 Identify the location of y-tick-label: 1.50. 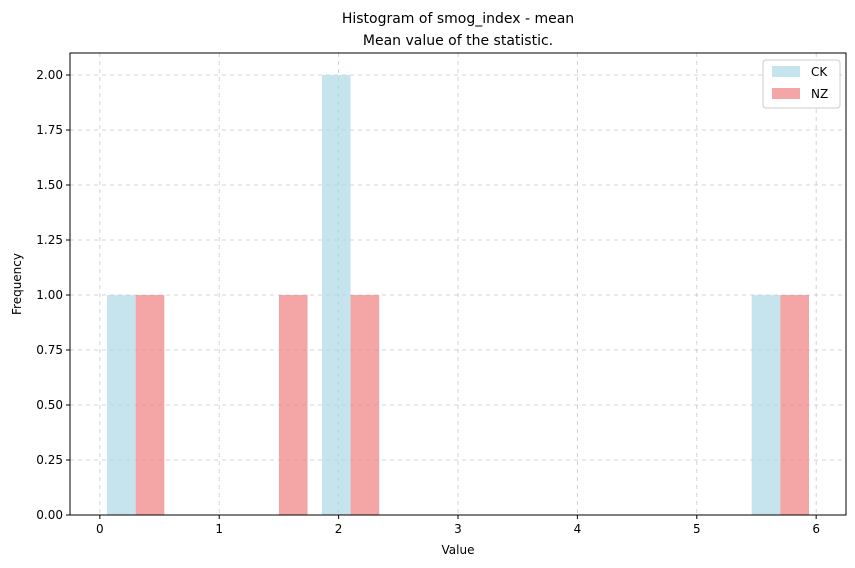
(49, 185).